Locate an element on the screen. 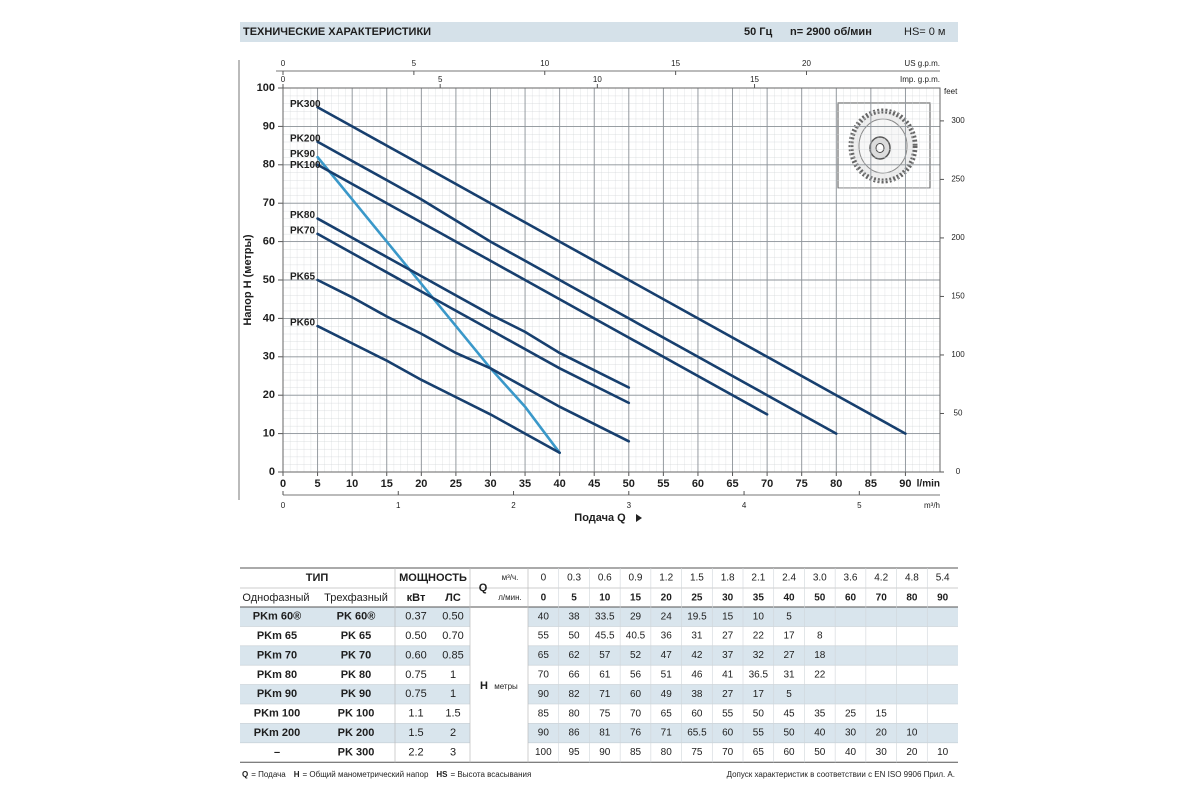  table-head: л/мин. is located at coordinates (510, 597).